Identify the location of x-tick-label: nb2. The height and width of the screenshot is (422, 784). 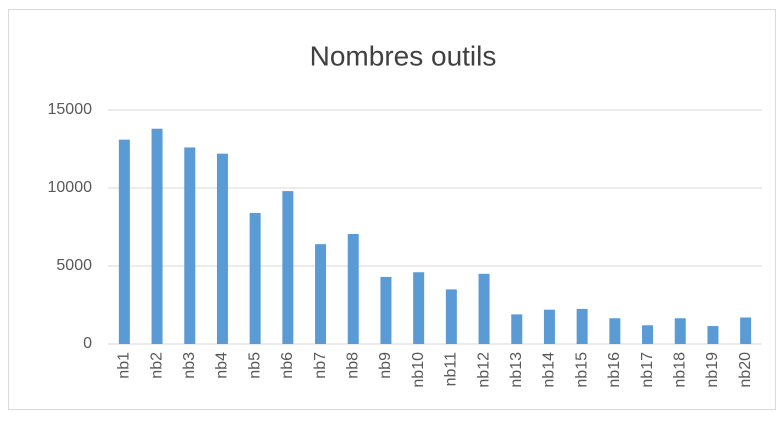
(156, 365).